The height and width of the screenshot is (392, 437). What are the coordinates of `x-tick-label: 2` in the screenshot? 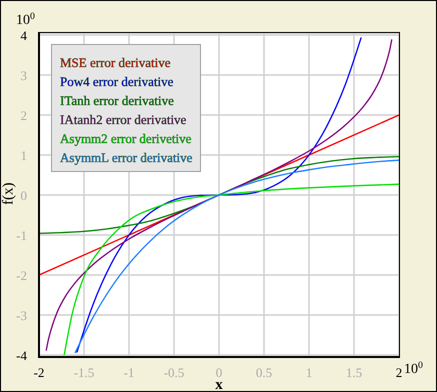 It's located at (399, 372).